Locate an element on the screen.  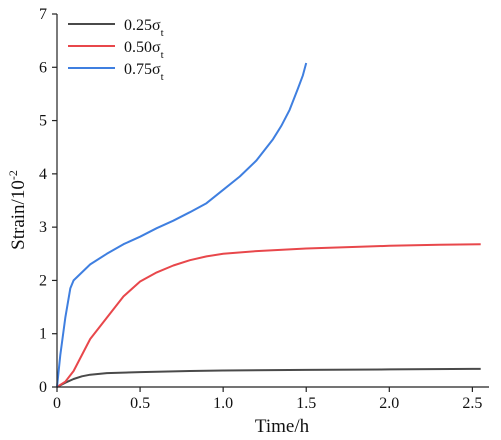
x-tick-label: 1.5 is located at coordinates (306, 403).